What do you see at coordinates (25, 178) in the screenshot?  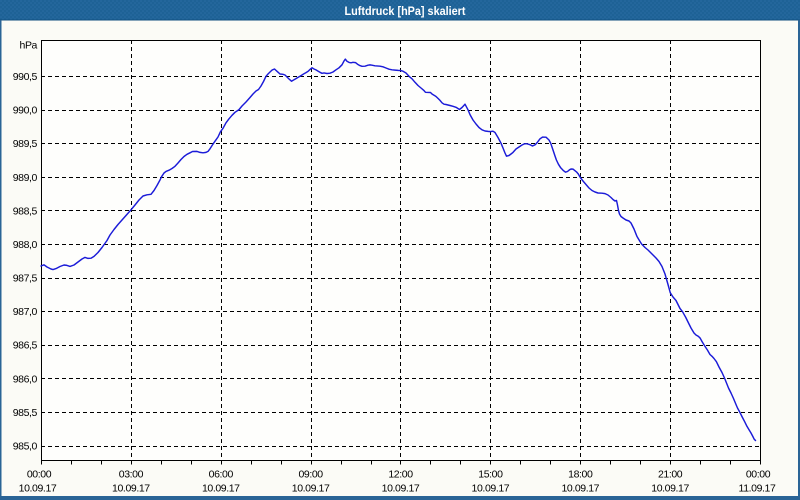 I see `svg-text: 989,0` at bounding box center [25, 178].